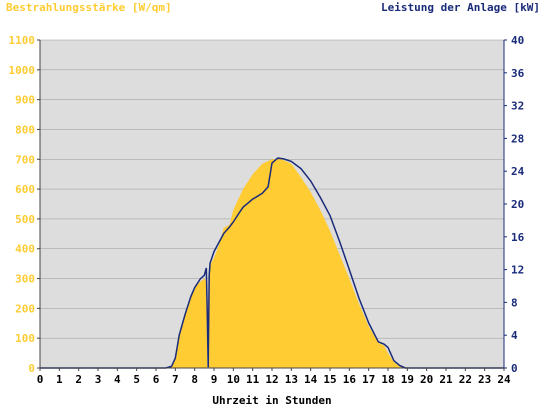  Describe the element at coordinates (214, 379) in the screenshot. I see `x-tick-label: 9` at that location.